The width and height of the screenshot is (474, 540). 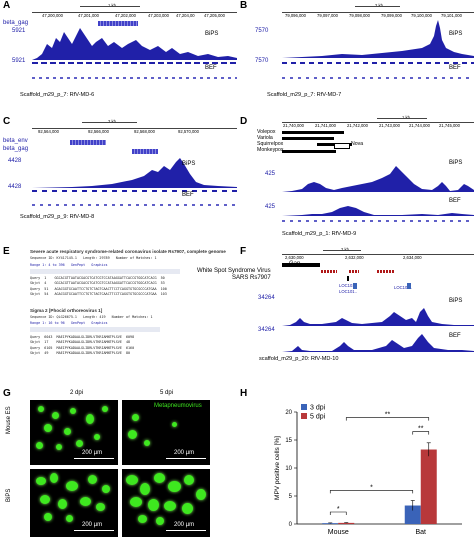 I want to click on tick-label: 2,634,000, so click(x=412, y=257).